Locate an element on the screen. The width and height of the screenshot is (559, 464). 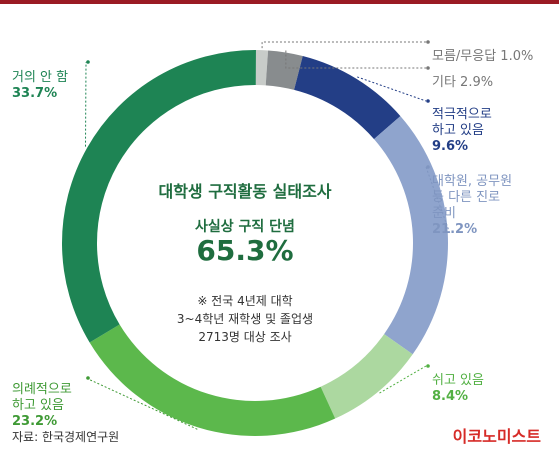
label-active: 적극적으로 하고 있음 9.6% is located at coordinates (462, 131).